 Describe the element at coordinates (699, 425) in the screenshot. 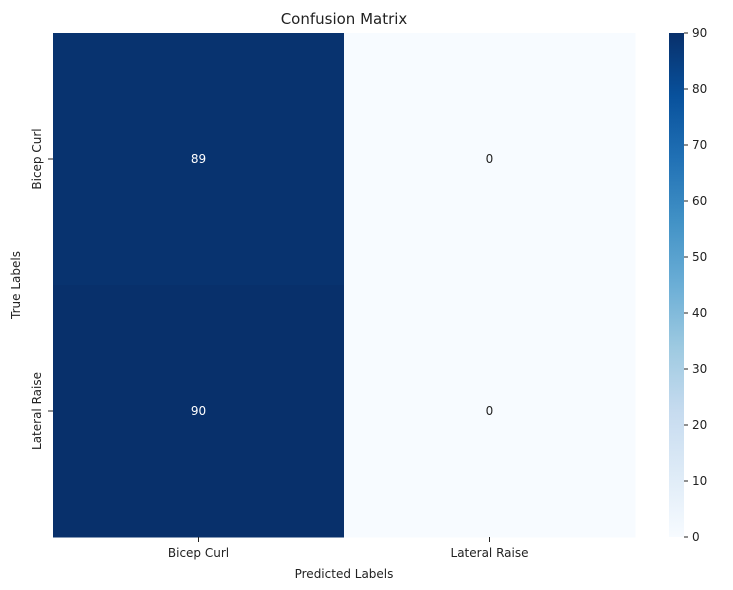

I see `colorbar-tick-label: 20` at that location.